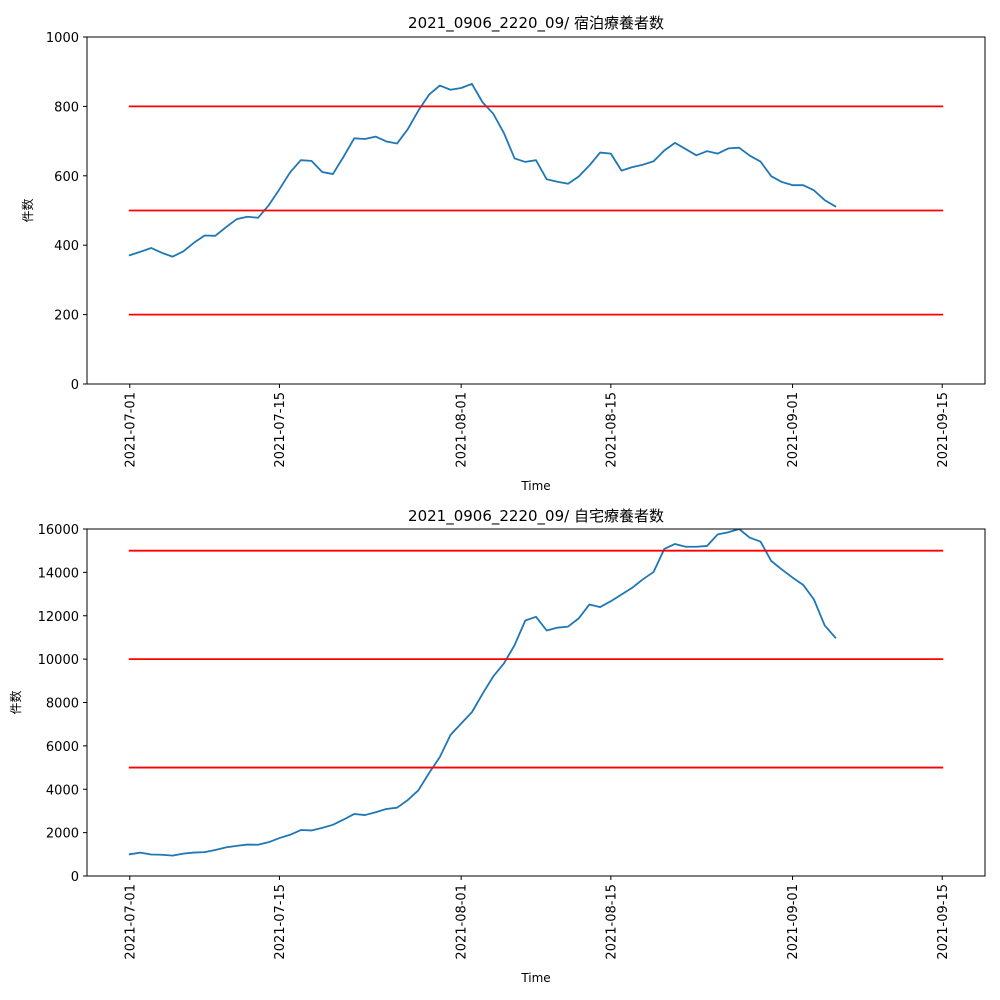 This screenshot has height=1000, width=1000. What do you see at coordinates (536, 23) in the screenshot?
I see `chart-title: 2021_0906_2220_09/ 宿泊療養者数` at bounding box center [536, 23].